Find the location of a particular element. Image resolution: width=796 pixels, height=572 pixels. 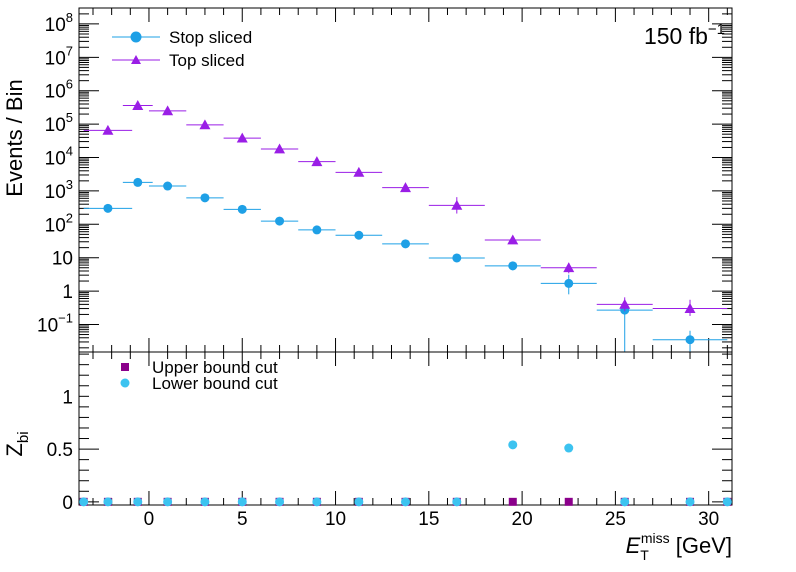

x-tick-label: 15 is located at coordinates (428, 519).